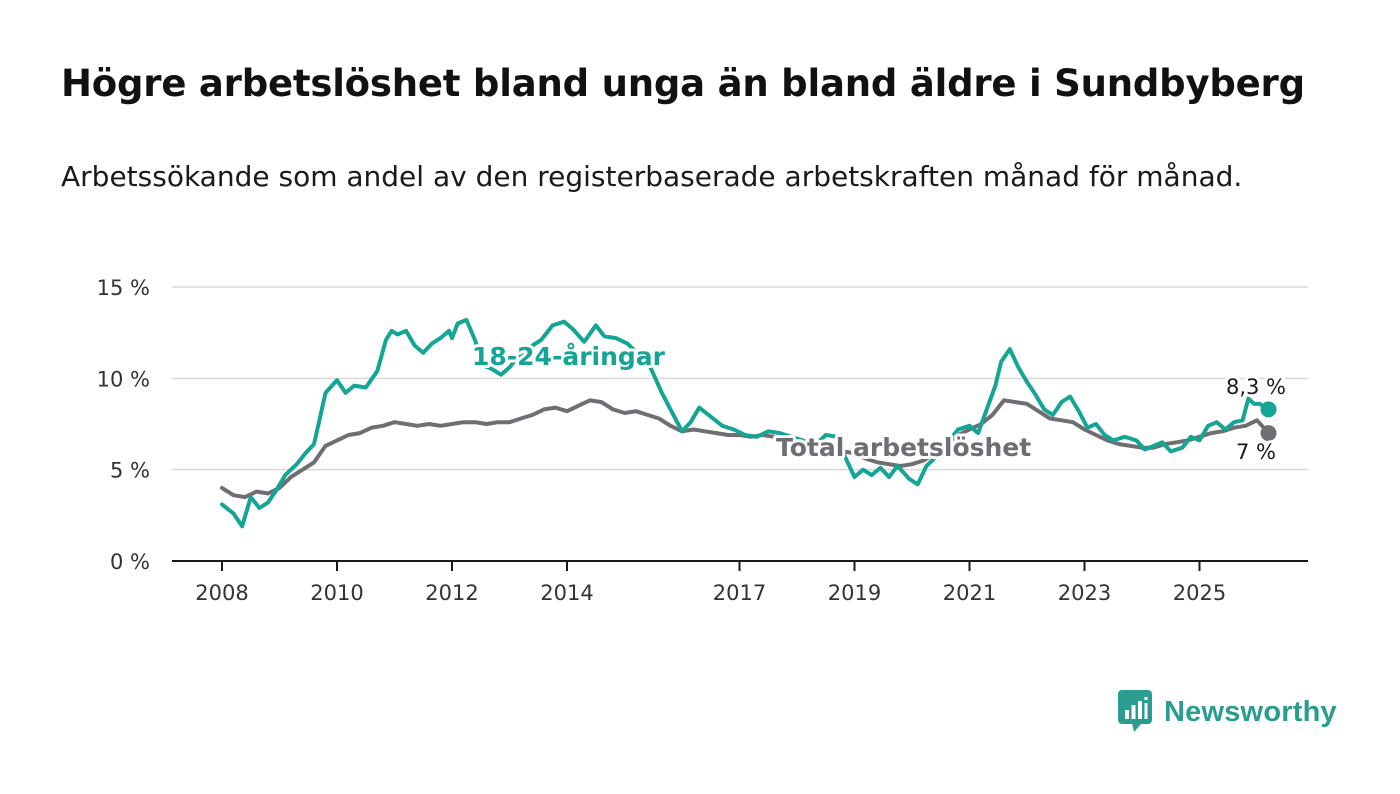 Image resolution: width=1400 pixels, height=794 pixels. I want to click on y-tick-label: 0 %, so click(130, 562).